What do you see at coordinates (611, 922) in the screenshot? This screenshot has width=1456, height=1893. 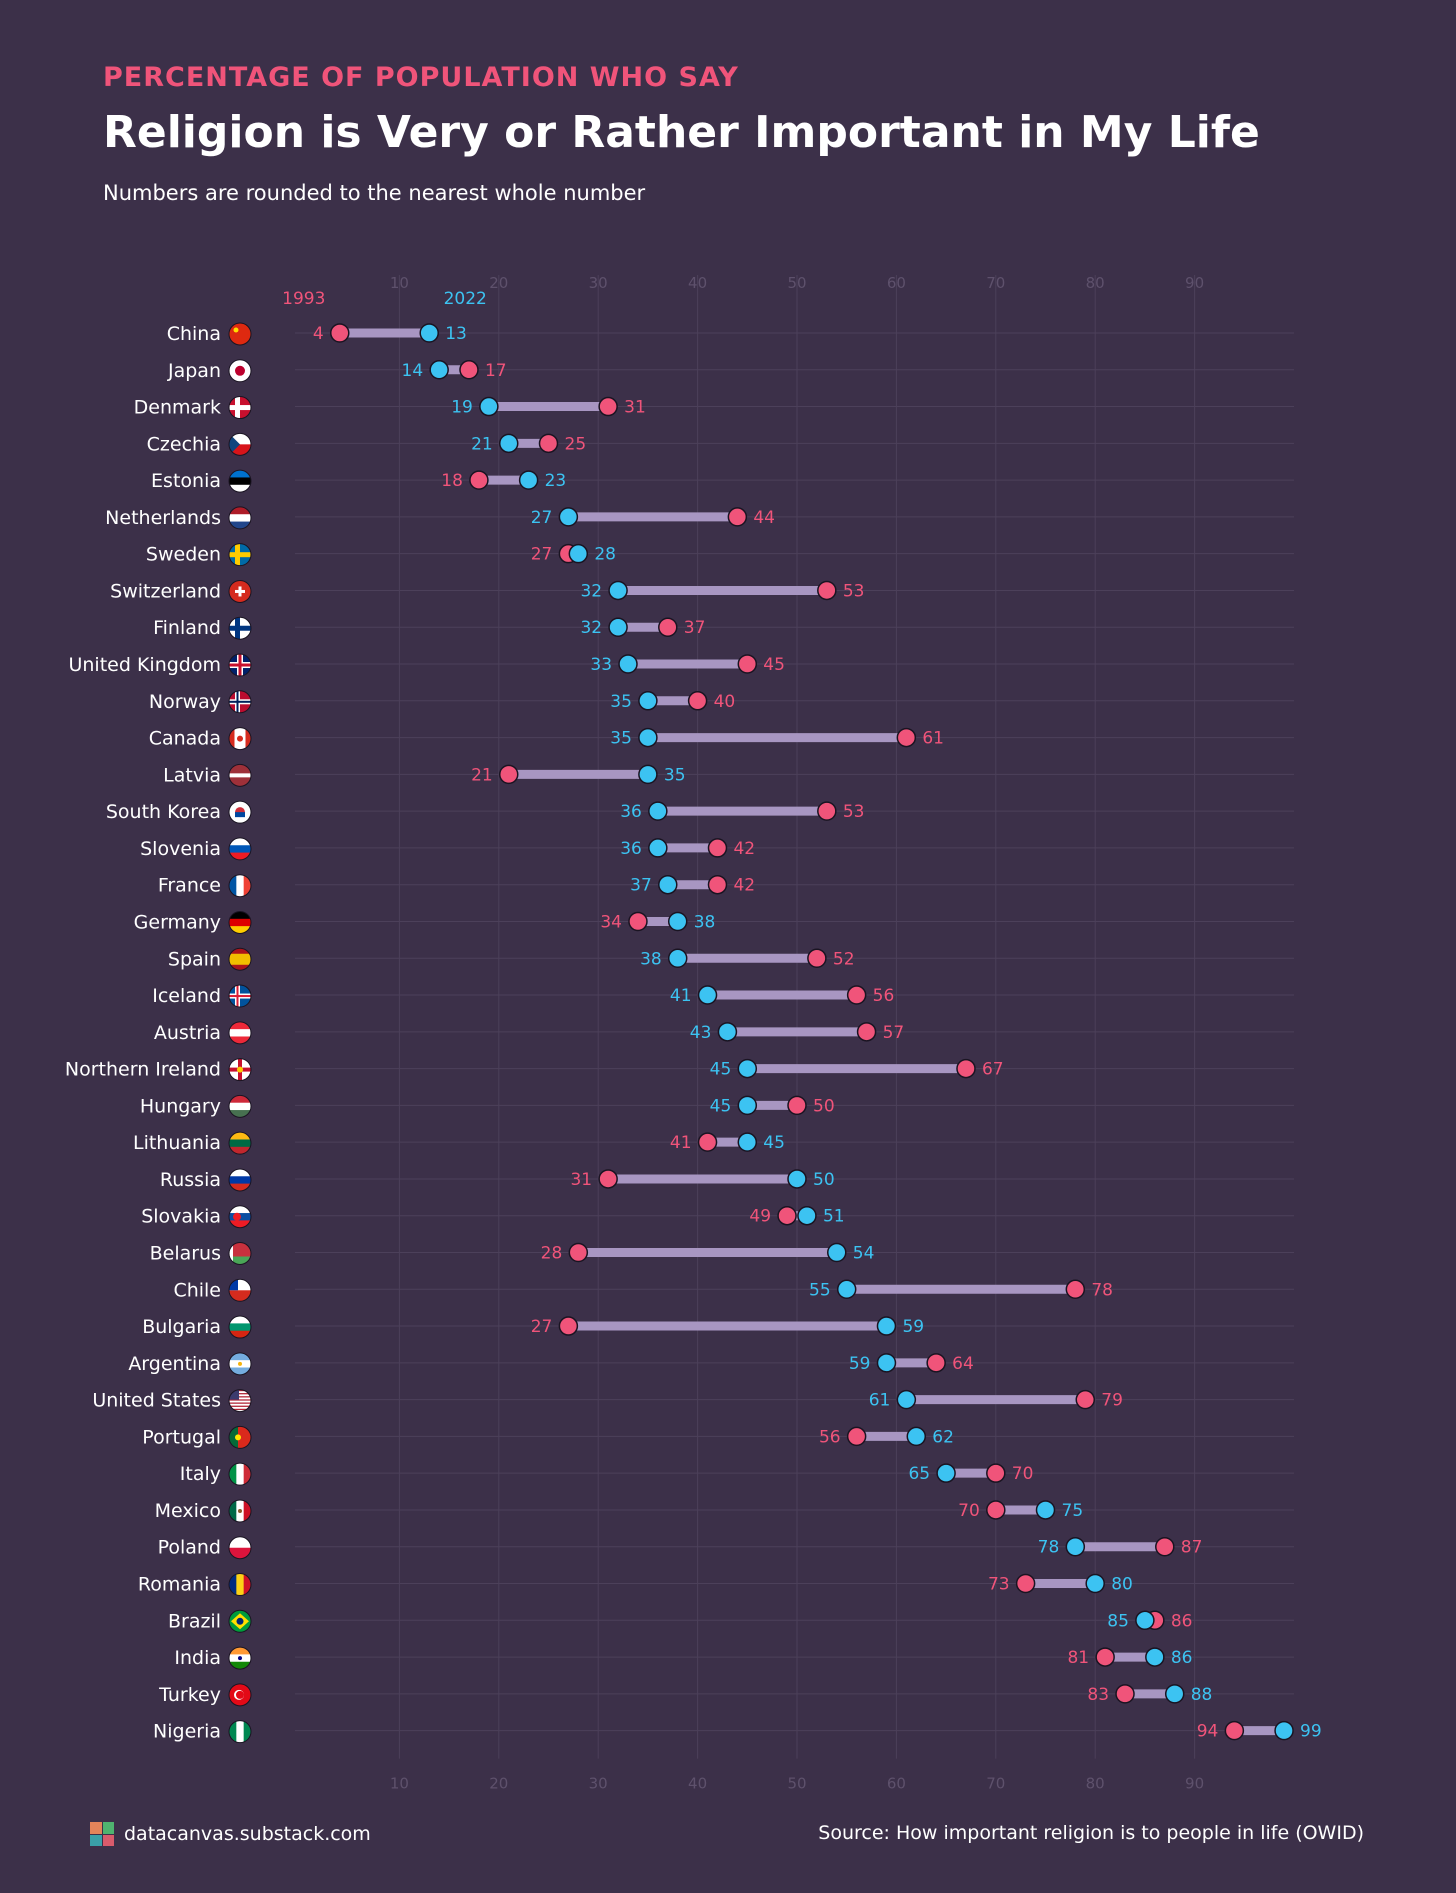 I see `value-label-1993: 34` at bounding box center [611, 922].